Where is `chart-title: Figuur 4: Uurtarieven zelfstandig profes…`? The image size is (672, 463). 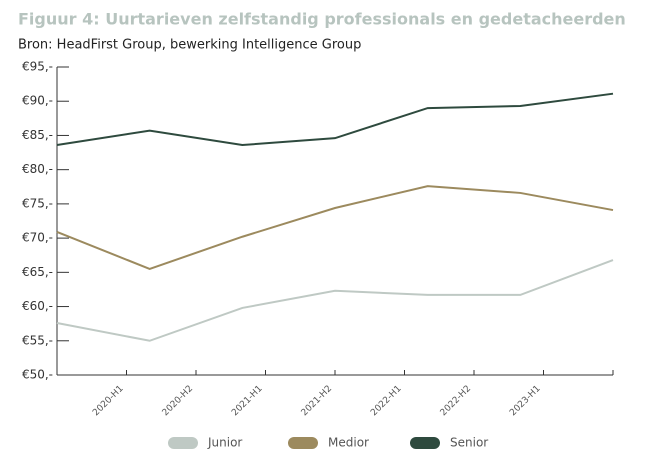 chart-title: Figuur 4: Uurtarieven zelfstandig profes… is located at coordinates (322, 19).